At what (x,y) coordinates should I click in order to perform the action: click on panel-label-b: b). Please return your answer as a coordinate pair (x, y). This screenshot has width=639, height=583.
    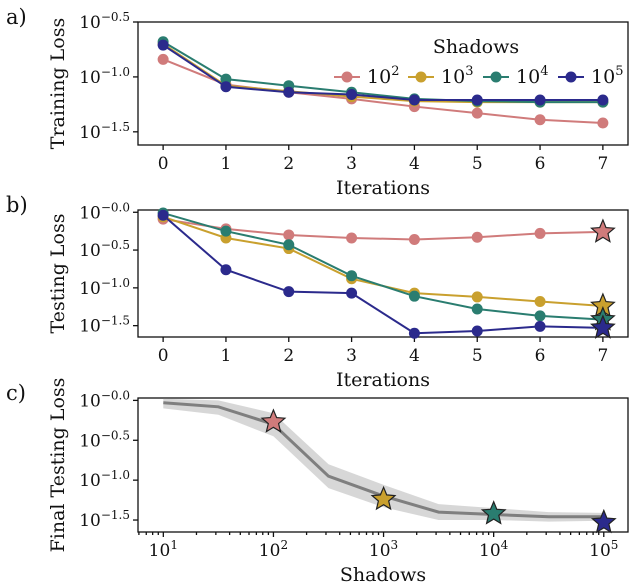
    Looking at the image, I should click on (17, 205).